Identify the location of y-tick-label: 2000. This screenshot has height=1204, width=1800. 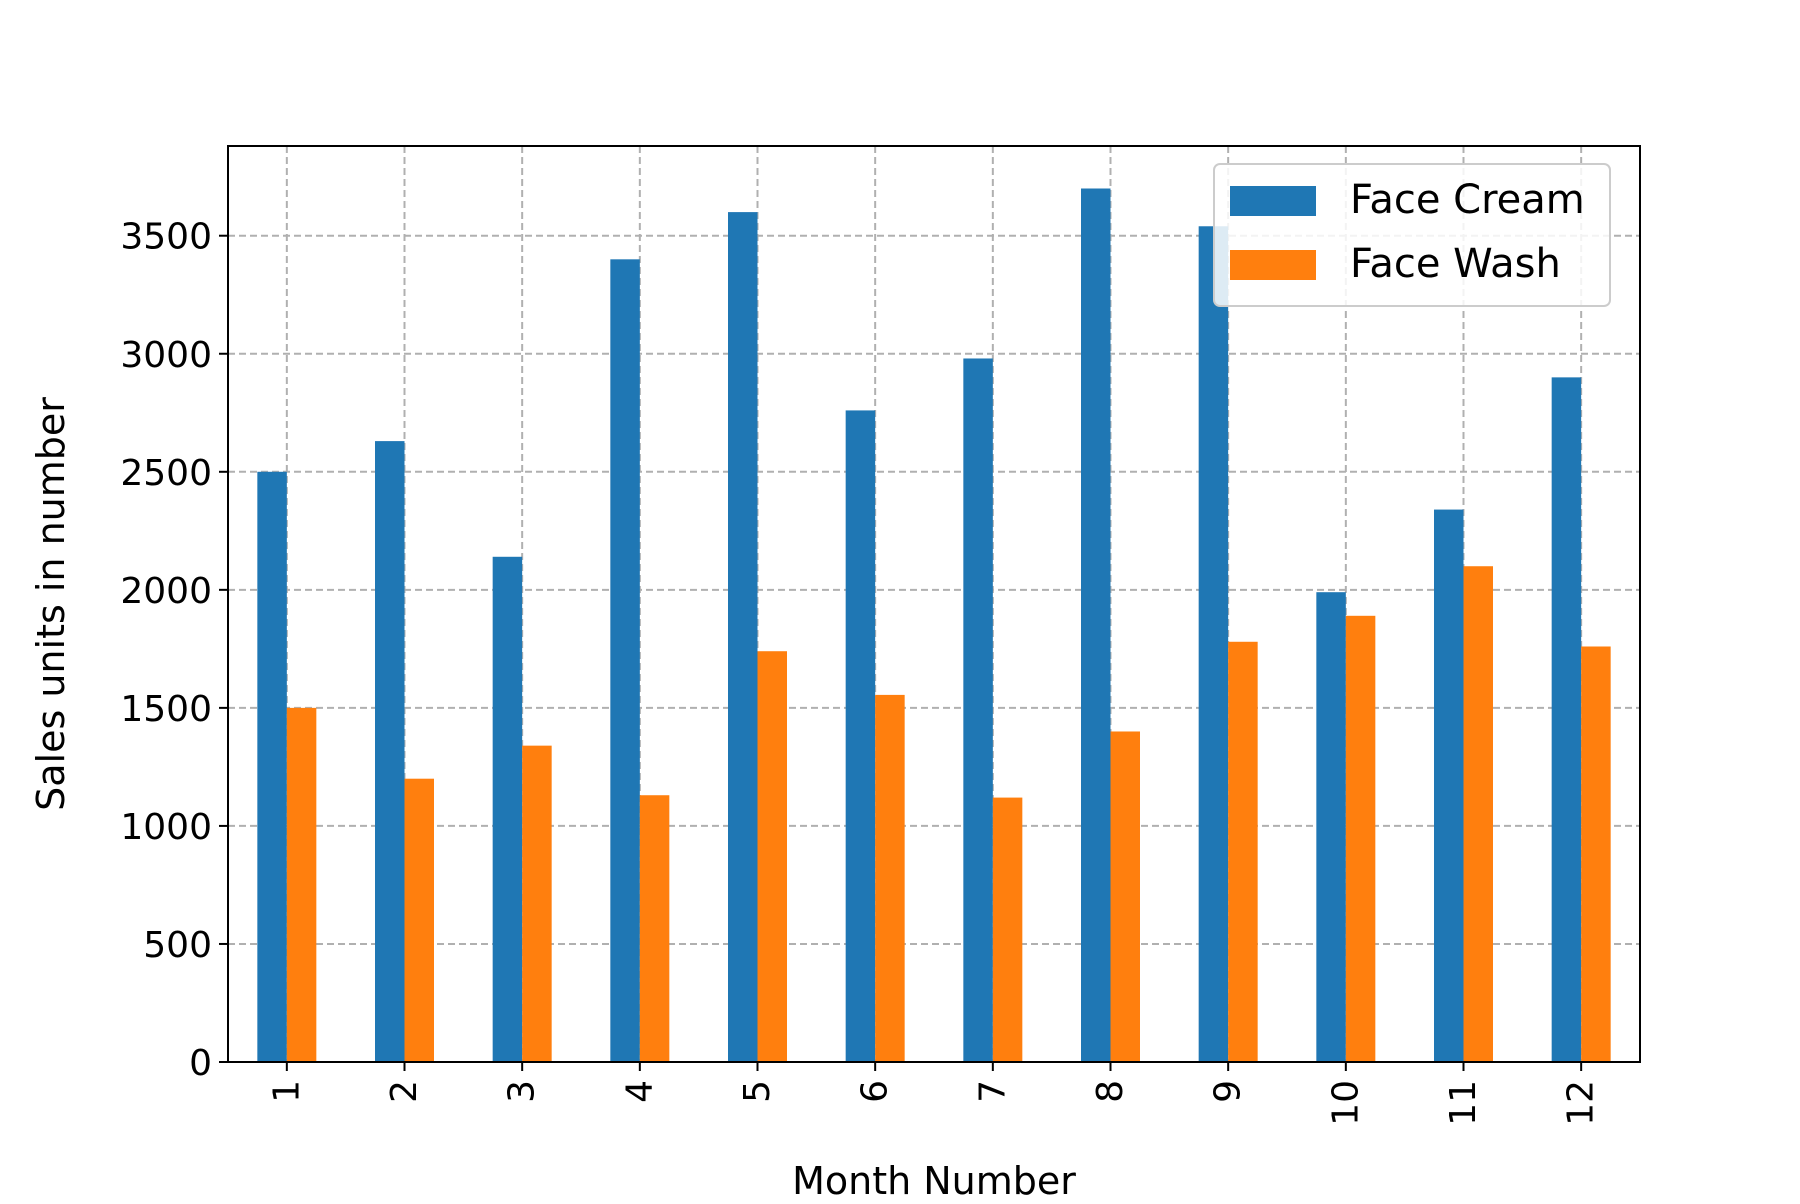
(166, 591).